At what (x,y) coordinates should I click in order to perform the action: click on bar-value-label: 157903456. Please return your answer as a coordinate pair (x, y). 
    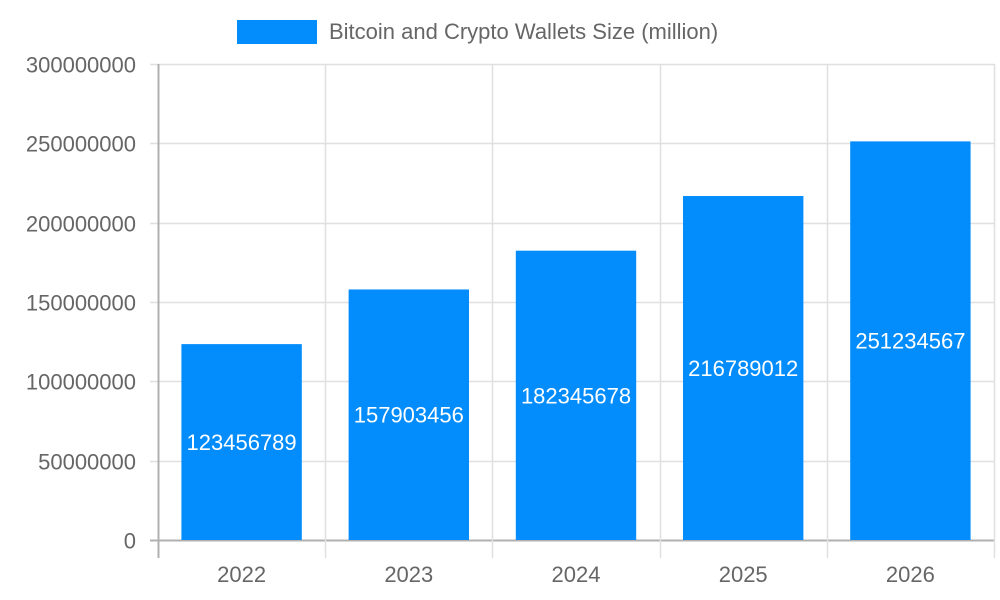
    Looking at the image, I should click on (409, 415).